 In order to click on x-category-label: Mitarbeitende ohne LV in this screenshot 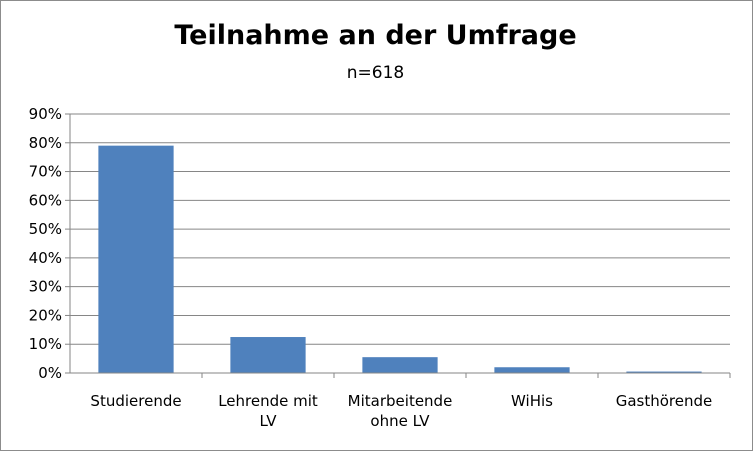, I will do `click(400, 411)`.